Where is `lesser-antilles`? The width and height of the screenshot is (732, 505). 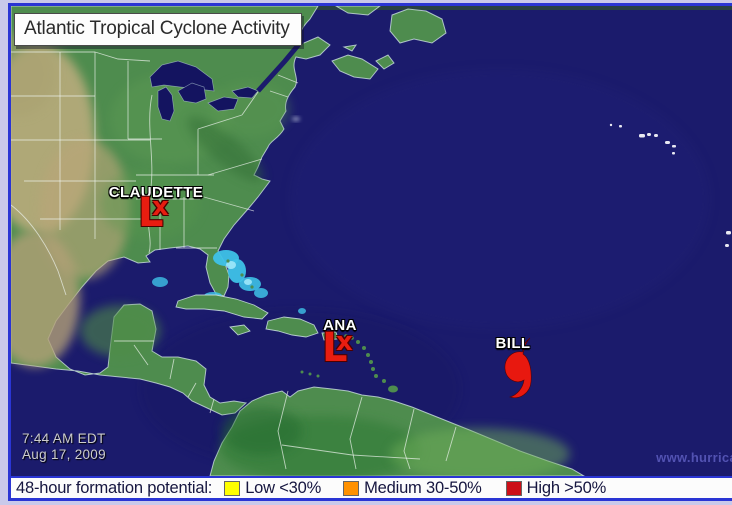 lesser-antilles is located at coordinates (349, 363).